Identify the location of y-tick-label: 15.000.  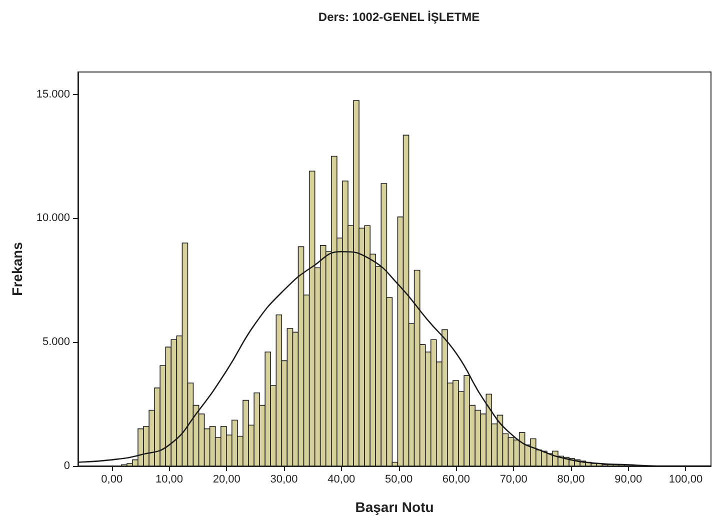
(53, 94).